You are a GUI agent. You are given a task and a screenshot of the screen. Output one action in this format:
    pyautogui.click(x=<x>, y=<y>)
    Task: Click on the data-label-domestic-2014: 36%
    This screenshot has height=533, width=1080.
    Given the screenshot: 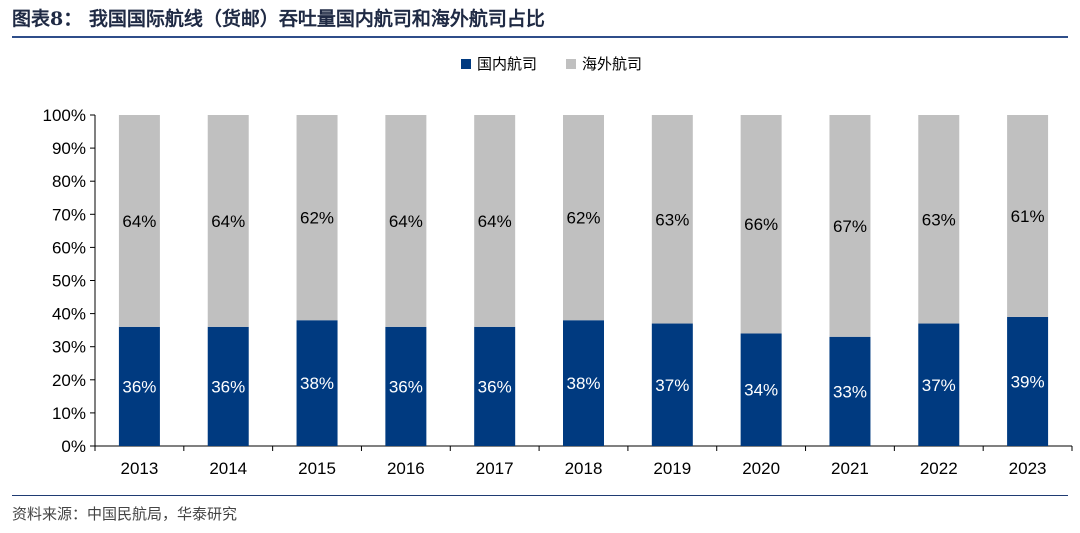 What is the action you would take?
    pyautogui.click(x=228, y=386)
    